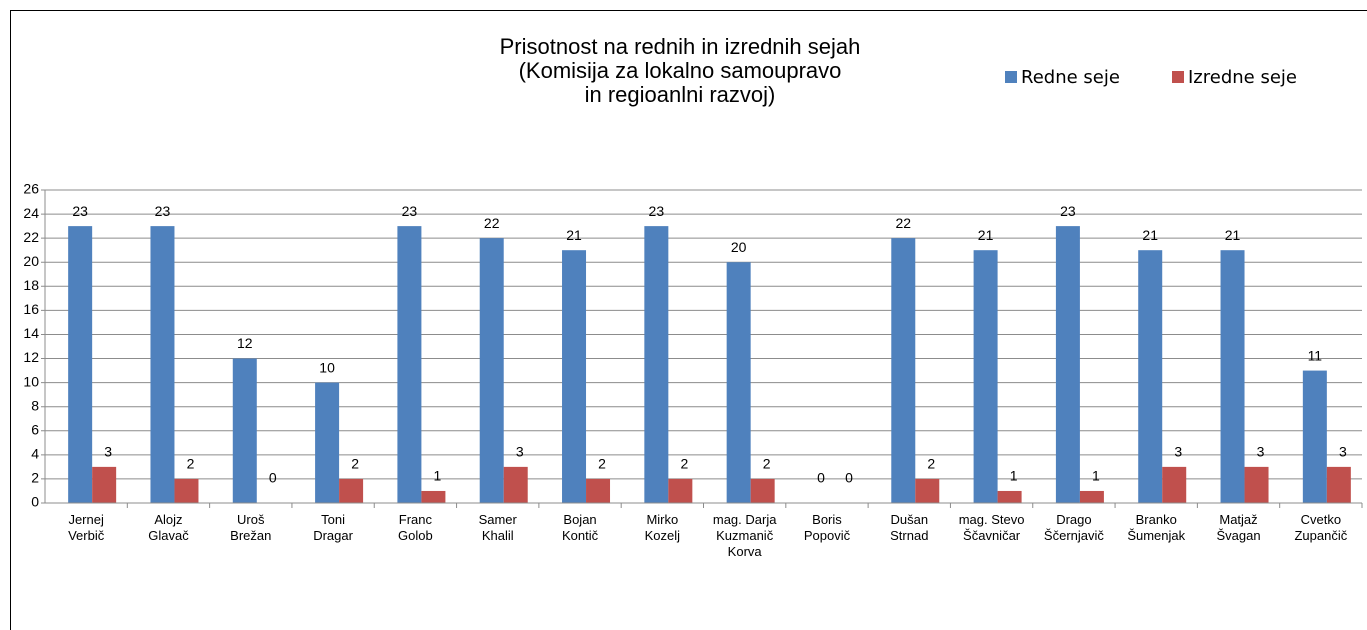 This screenshot has width=1367, height=630. I want to click on x-tick-label: mag. Darja Kuzmanič Korva, so click(745, 535).